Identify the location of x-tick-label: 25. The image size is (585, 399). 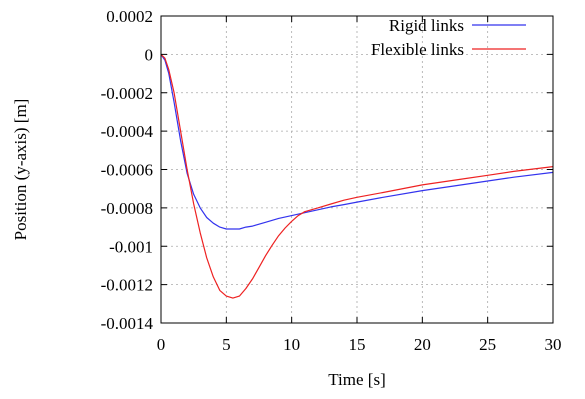
(487, 344).